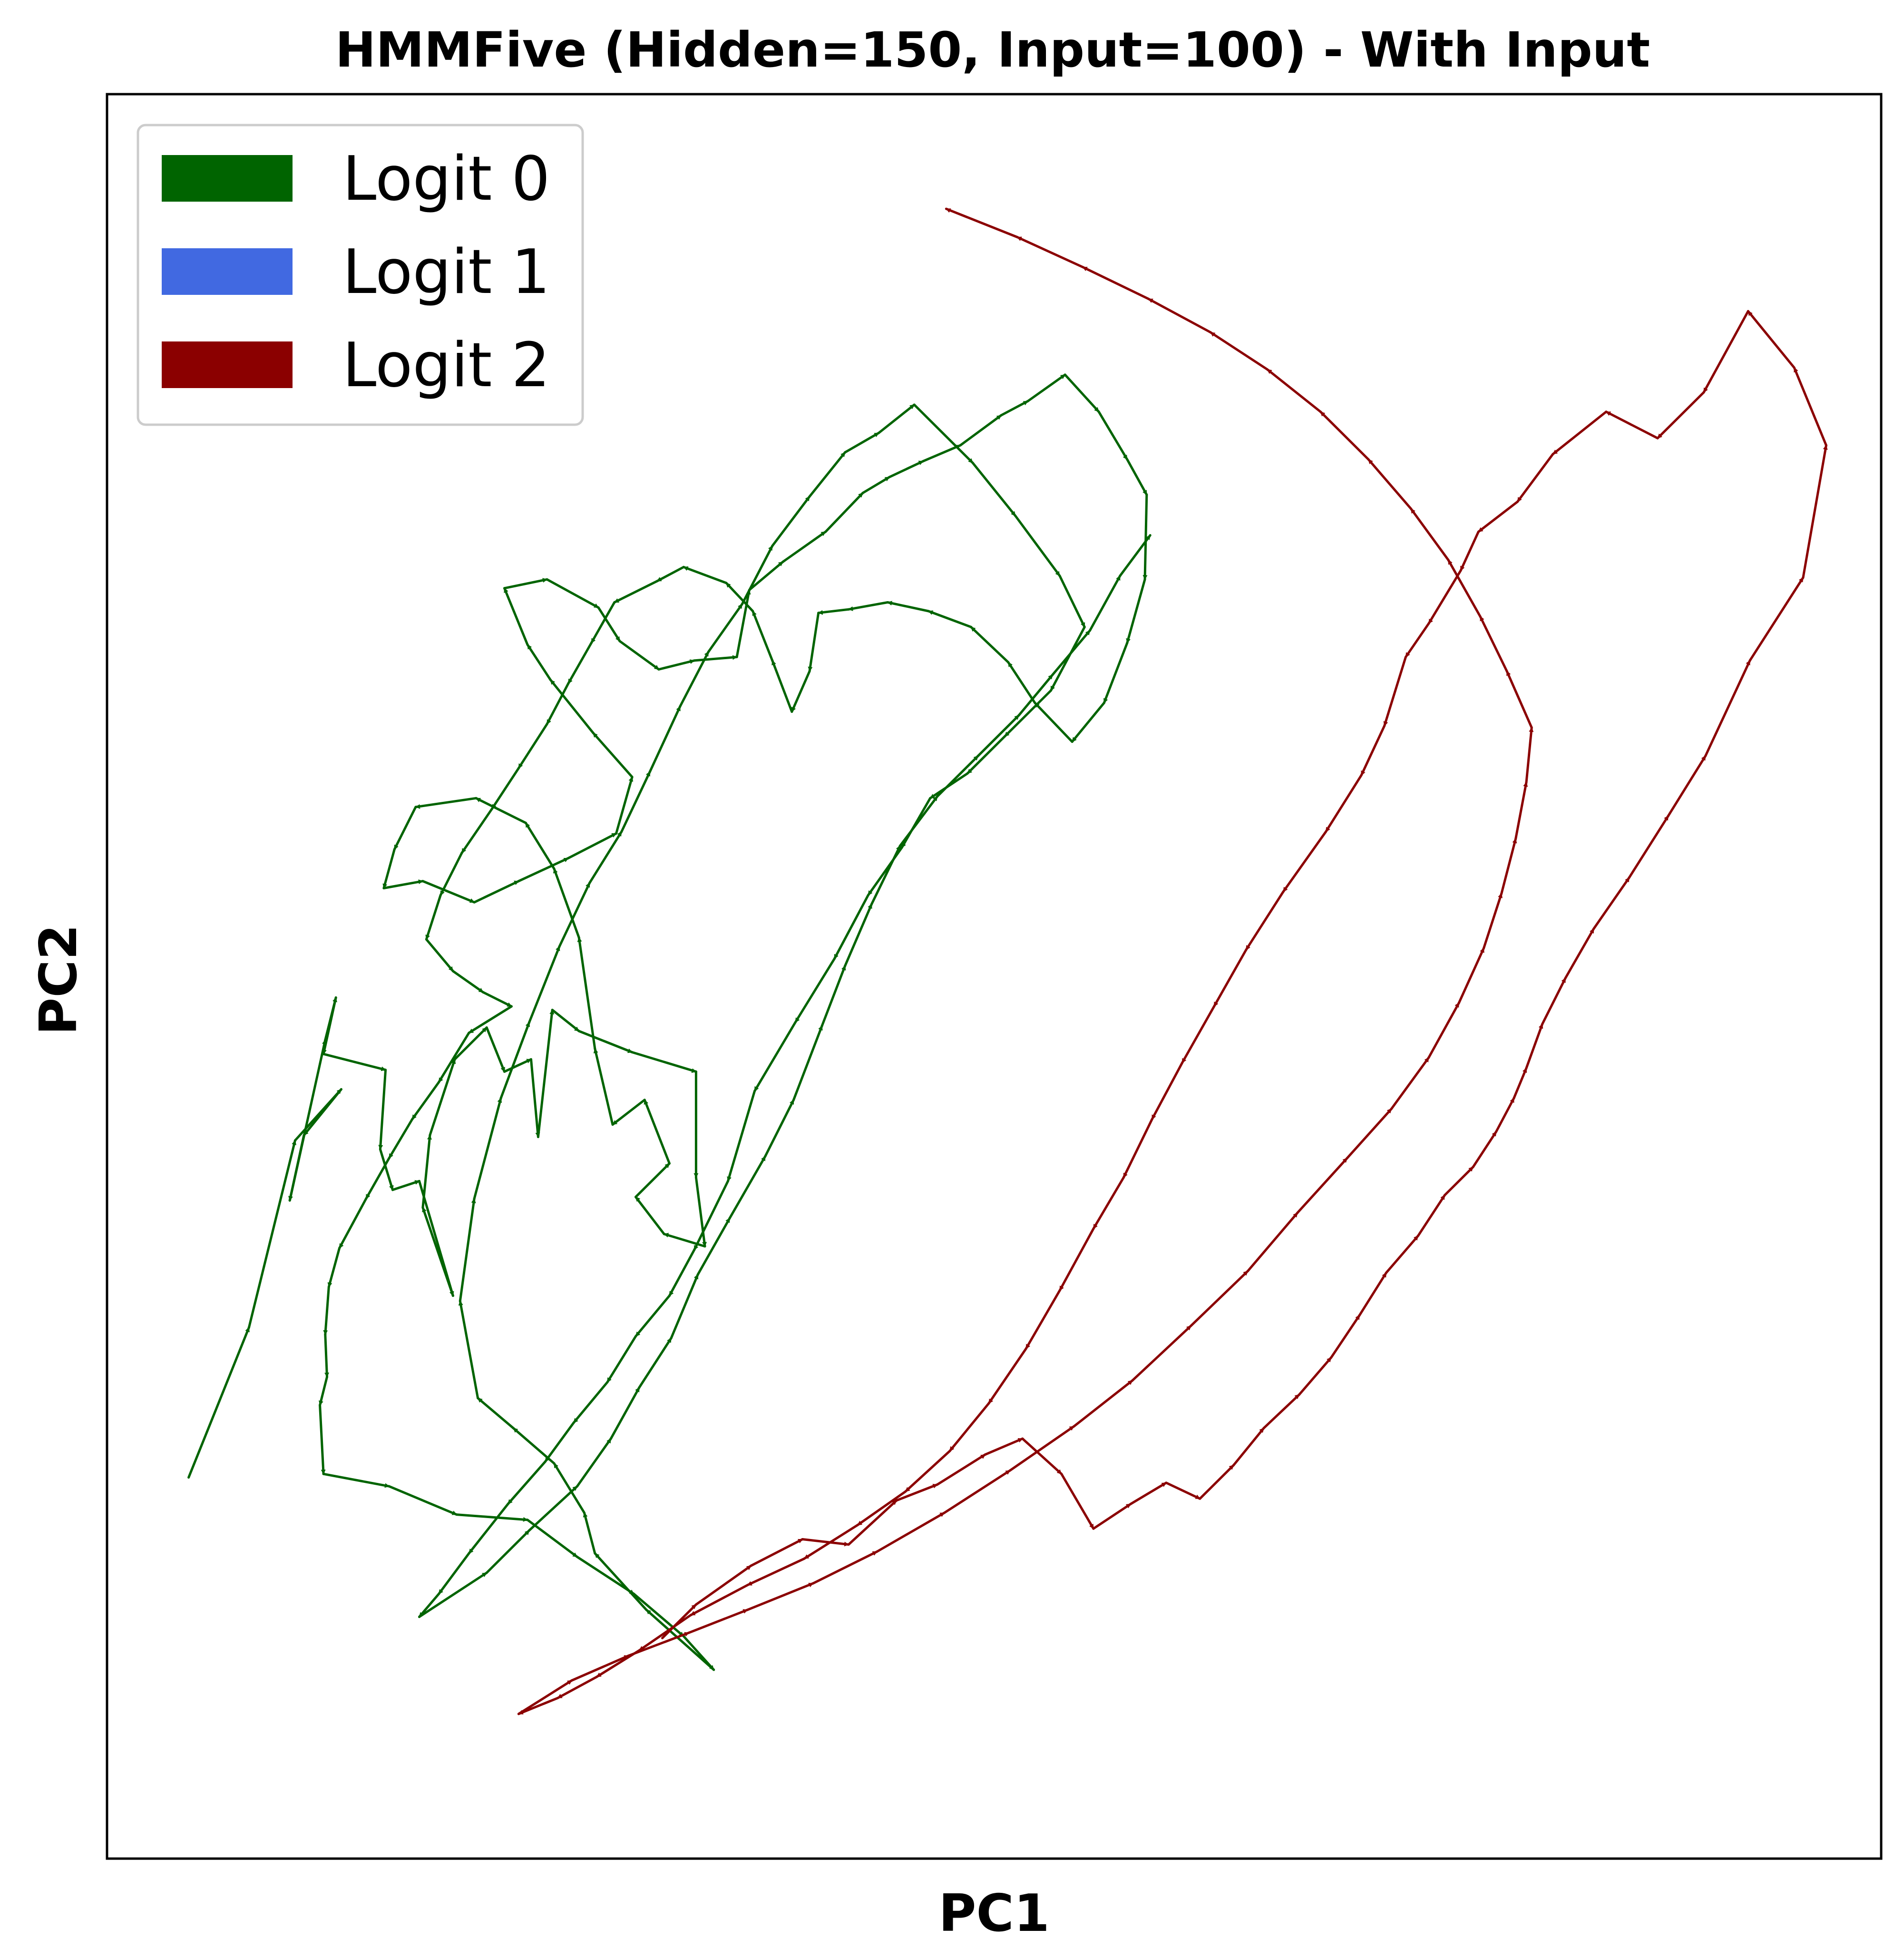 Image resolution: width=1904 pixels, height=1958 pixels. What do you see at coordinates (446, 365) in the screenshot?
I see `legend-label-logit-2: Logit 2` at bounding box center [446, 365].